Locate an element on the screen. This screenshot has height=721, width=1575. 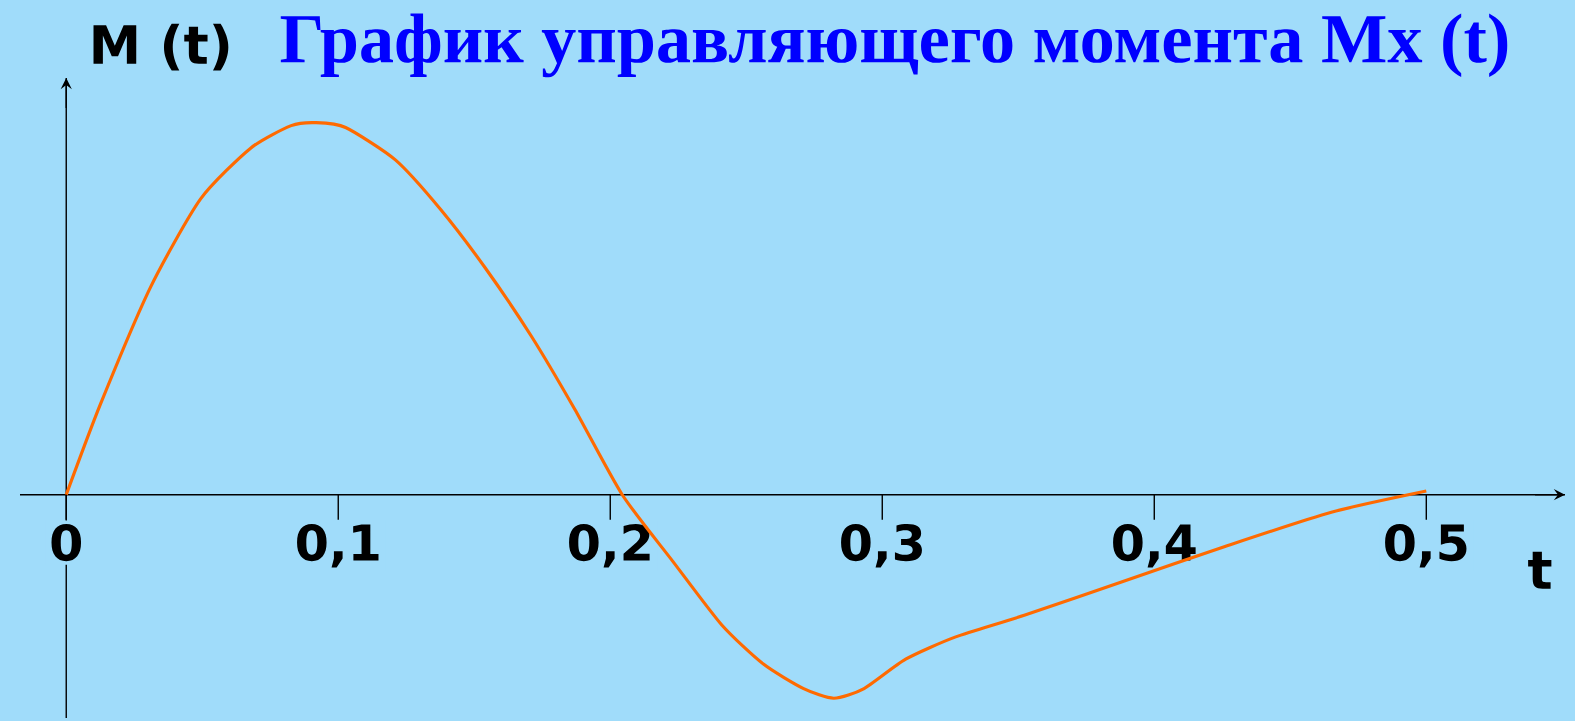
x-tick-label: 0,1 is located at coordinates (338, 545).